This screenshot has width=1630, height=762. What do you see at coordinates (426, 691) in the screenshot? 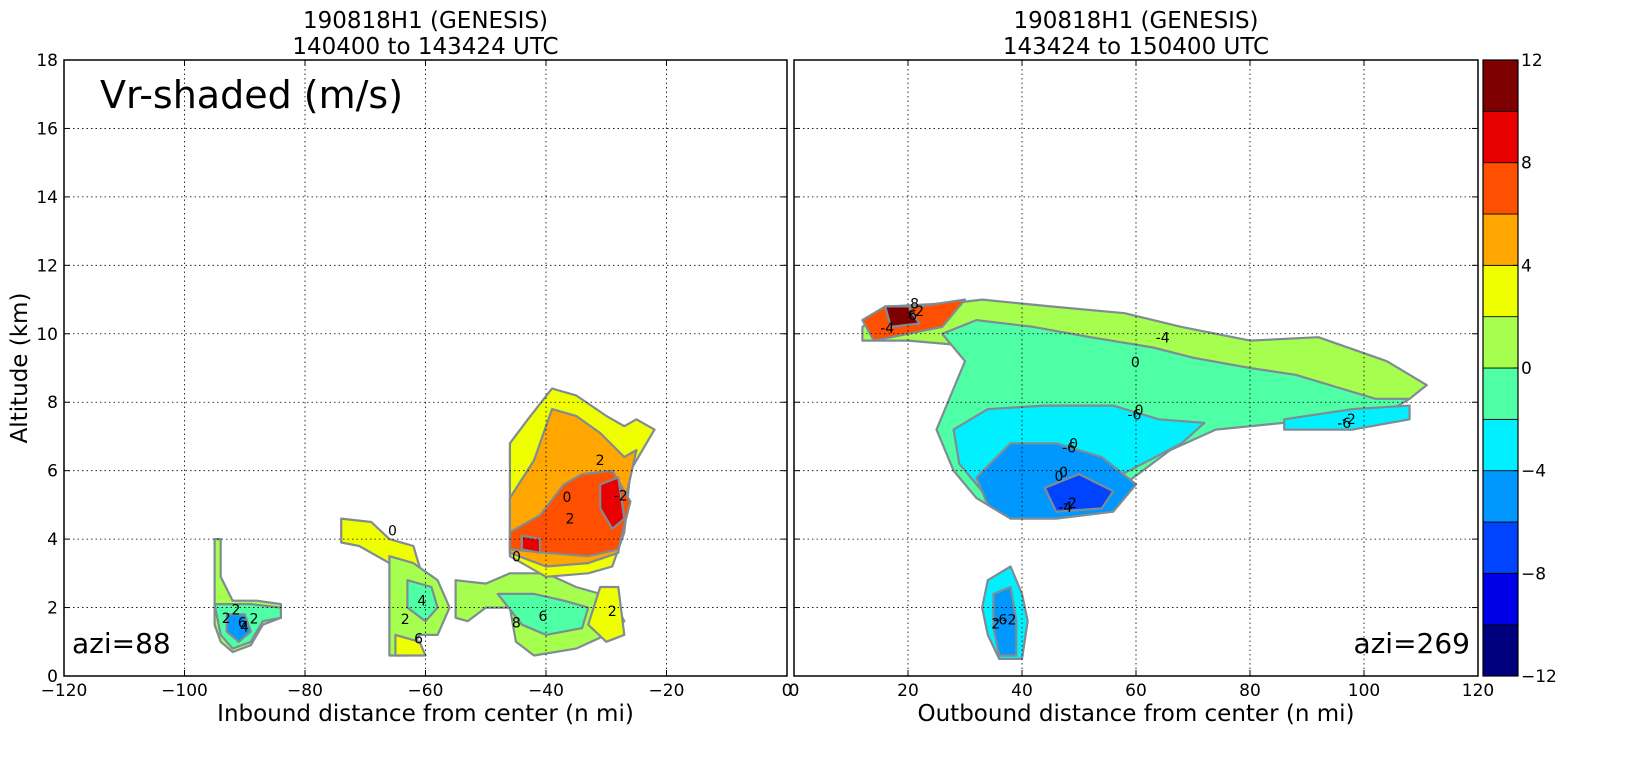
I see `inbound-x-tick-label: −60` at bounding box center [426, 691].